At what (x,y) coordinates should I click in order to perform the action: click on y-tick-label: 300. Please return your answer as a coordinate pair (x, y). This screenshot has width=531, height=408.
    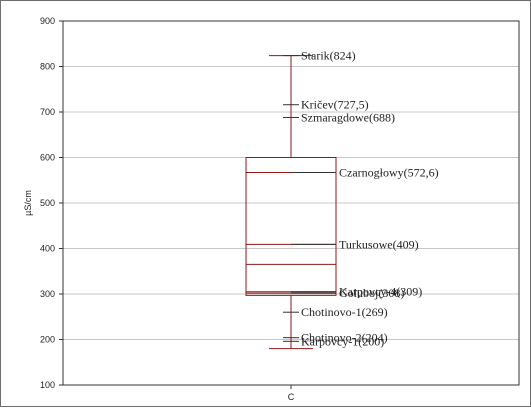
    Looking at the image, I should click on (47, 294).